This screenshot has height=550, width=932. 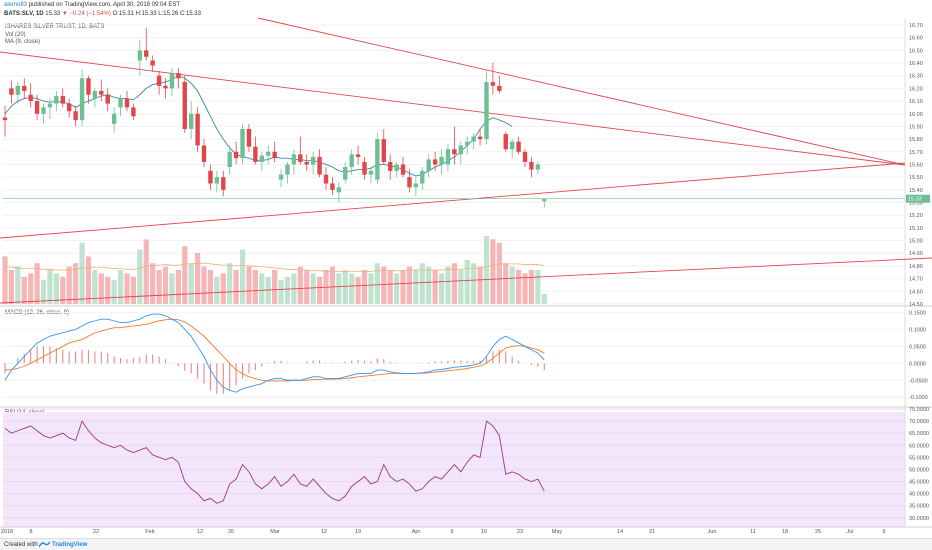 I want to click on x-tick-label: 26, so click(x=231, y=532).